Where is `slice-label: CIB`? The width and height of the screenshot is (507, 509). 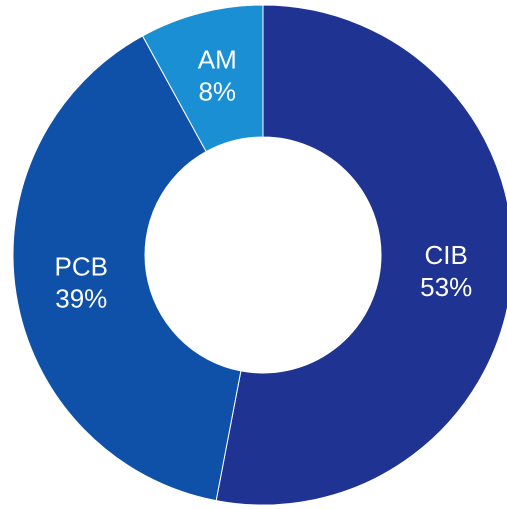
slice-label: CIB is located at coordinates (446, 255).